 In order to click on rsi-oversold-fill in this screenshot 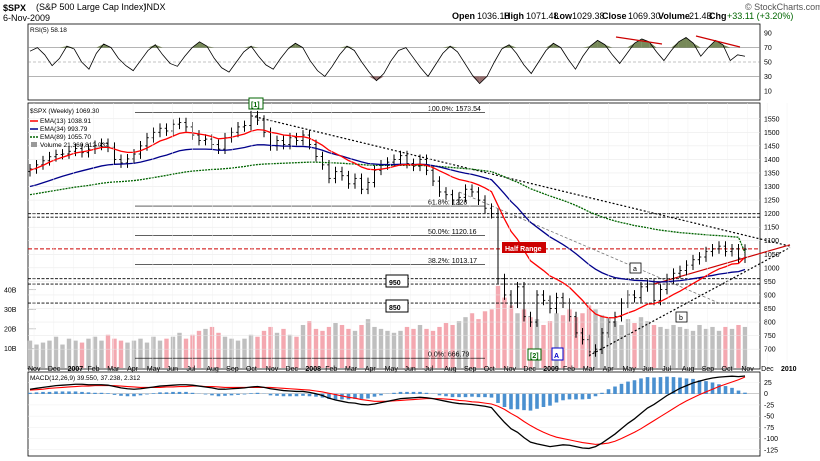, I will do `click(373, 78)`.